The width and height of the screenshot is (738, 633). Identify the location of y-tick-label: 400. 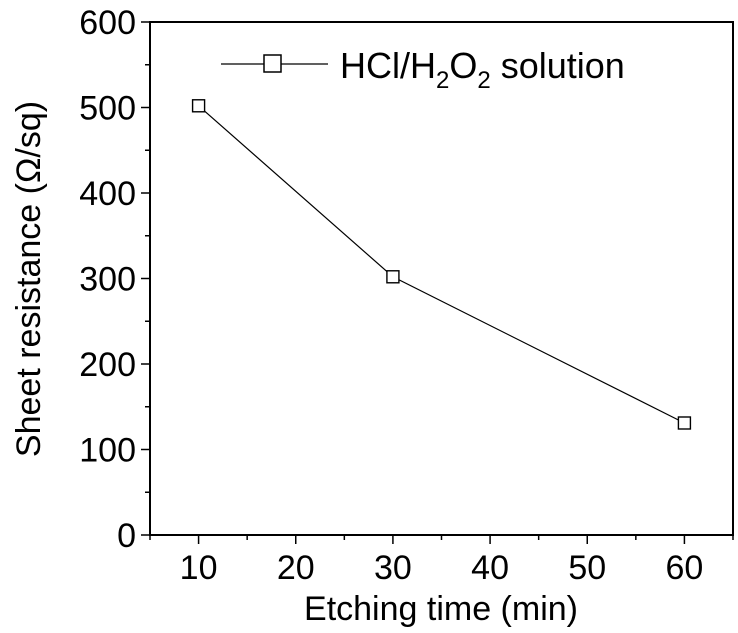
(107, 194).